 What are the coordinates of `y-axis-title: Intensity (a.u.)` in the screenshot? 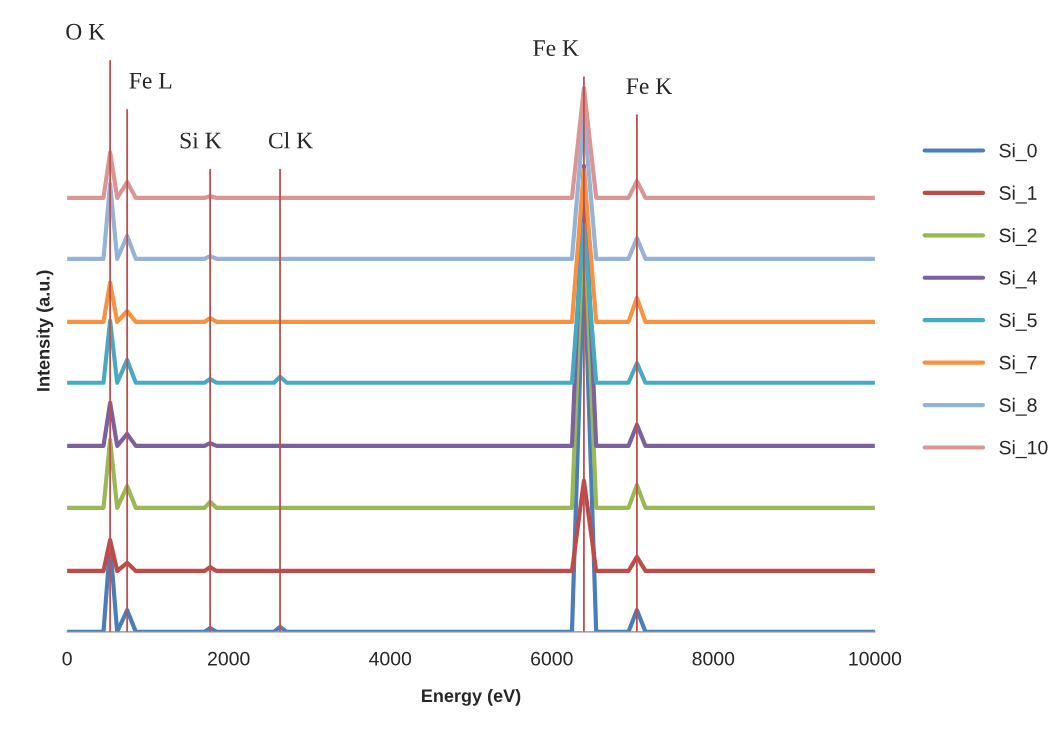 It's located at (45, 330).